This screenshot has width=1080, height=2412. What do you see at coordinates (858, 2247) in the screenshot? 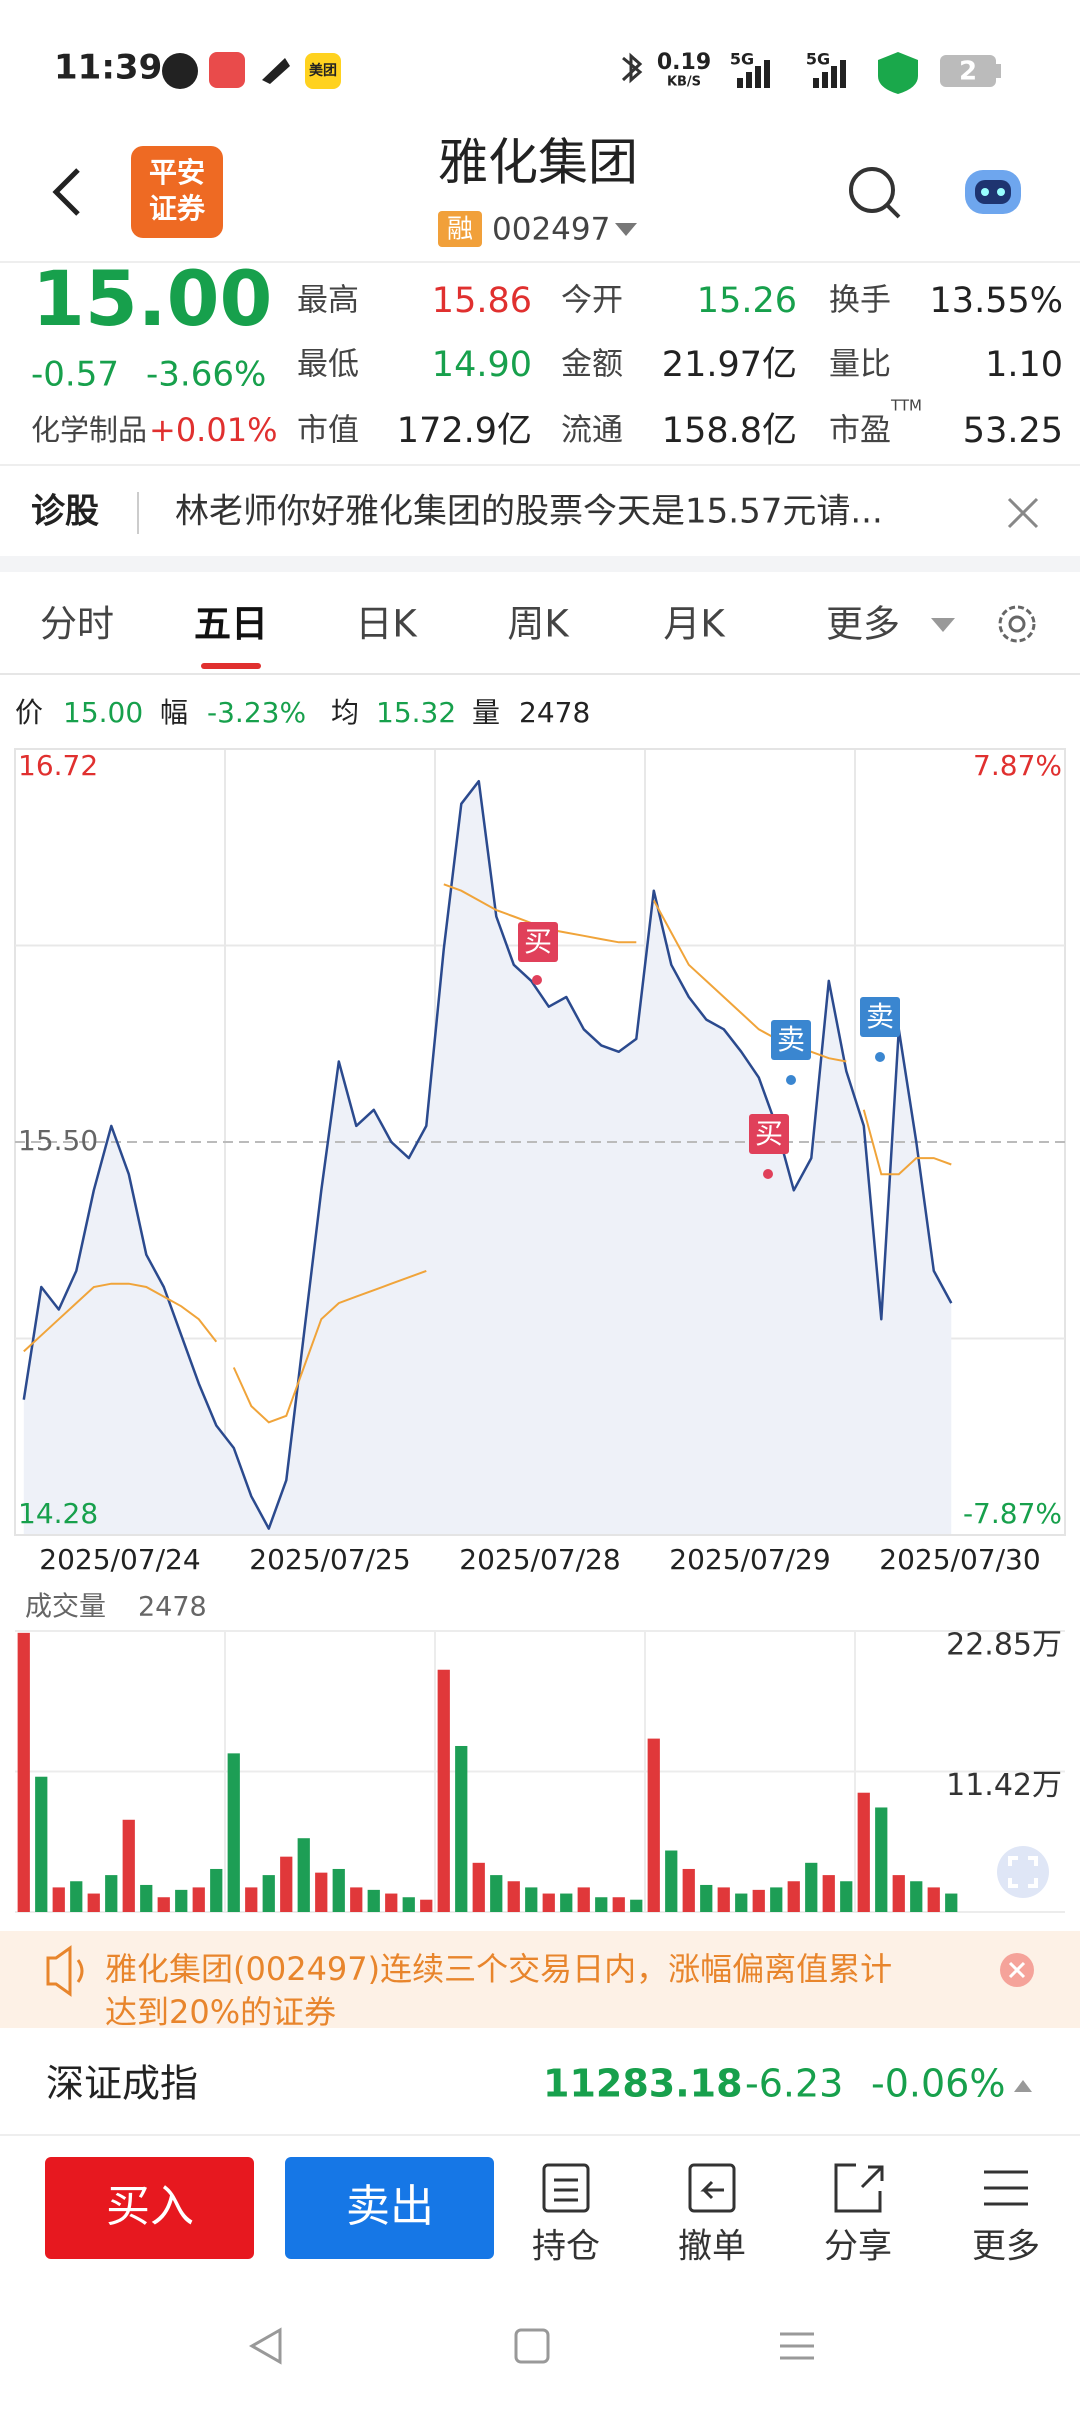
I see `tool-label: 分享` at bounding box center [858, 2247].